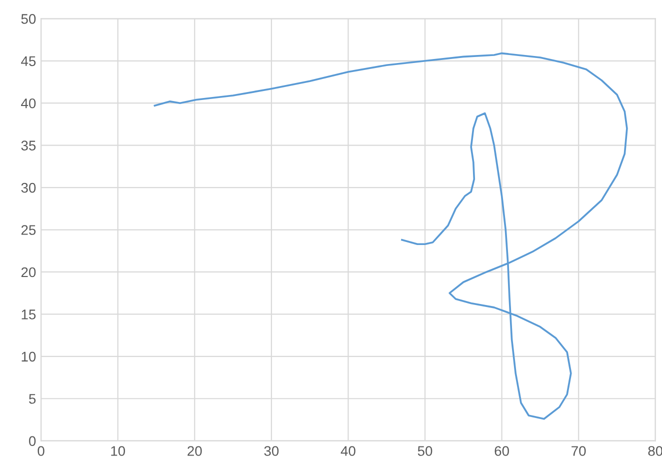  What do you see at coordinates (29, 357) in the screenshot?
I see `y-tick-label: 10` at bounding box center [29, 357].